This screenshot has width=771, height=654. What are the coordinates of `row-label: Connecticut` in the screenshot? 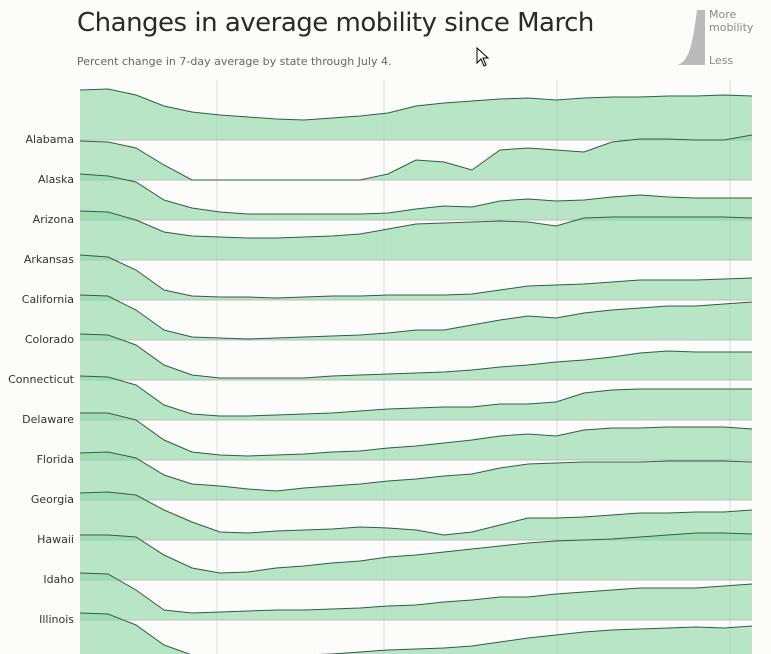 It's located at (41, 379).